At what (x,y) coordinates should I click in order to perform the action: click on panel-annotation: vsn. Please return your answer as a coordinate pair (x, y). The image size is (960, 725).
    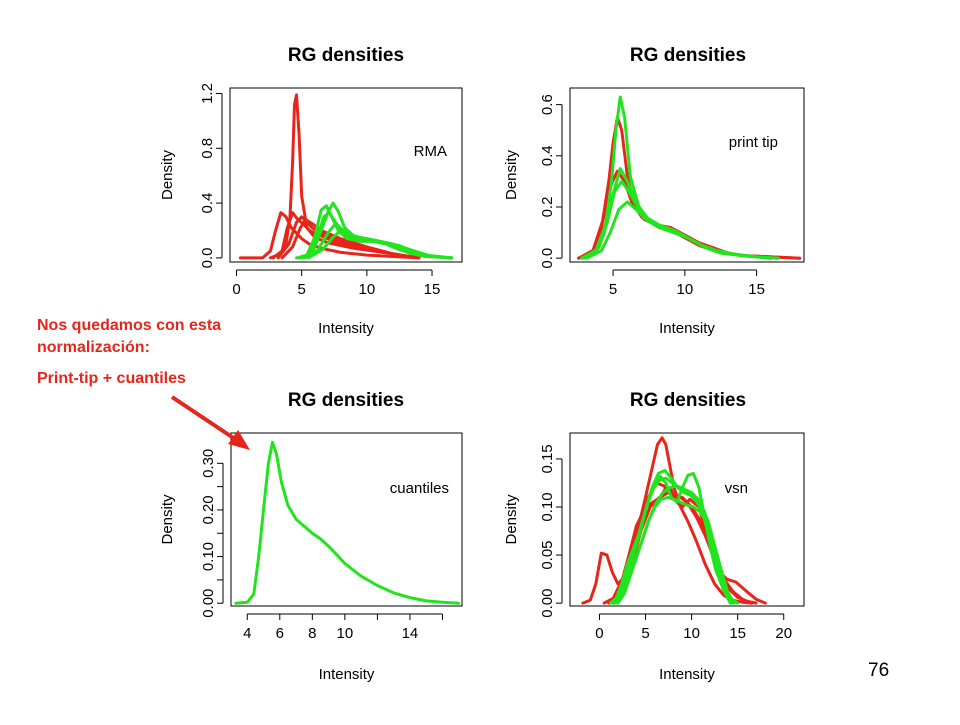
    Looking at the image, I should click on (736, 488).